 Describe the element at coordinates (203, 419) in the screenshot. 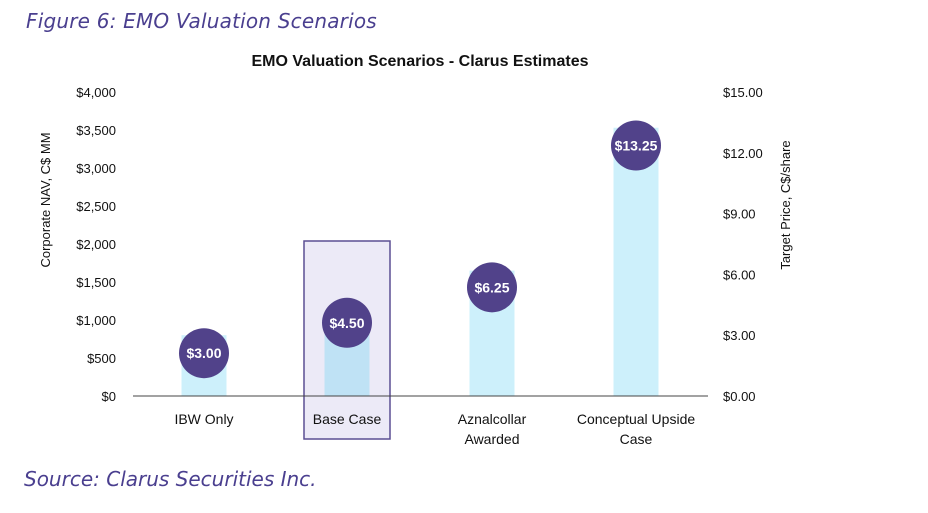

I see `category-label: IBW Only` at that location.